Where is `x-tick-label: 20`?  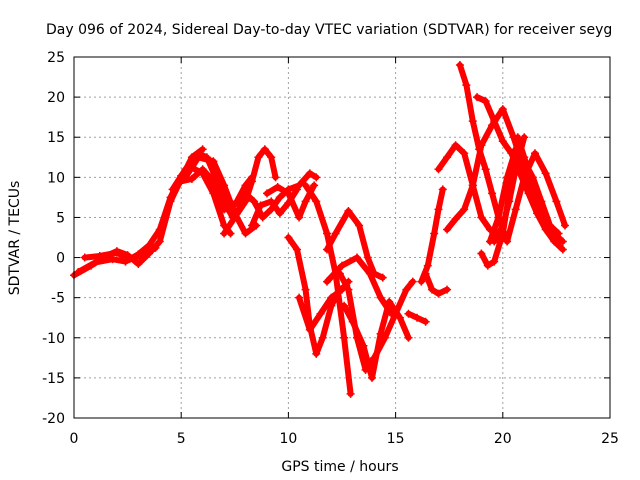 x-tick-label: 20 is located at coordinates (503, 439).